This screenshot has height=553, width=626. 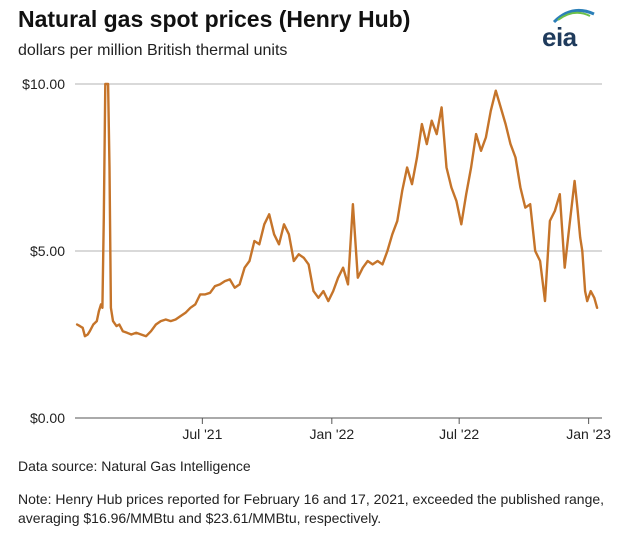 I want to click on x-axis-ticks: Jul '21 Jan '22 Jul '22 Jan '23, so click(x=396, y=430).